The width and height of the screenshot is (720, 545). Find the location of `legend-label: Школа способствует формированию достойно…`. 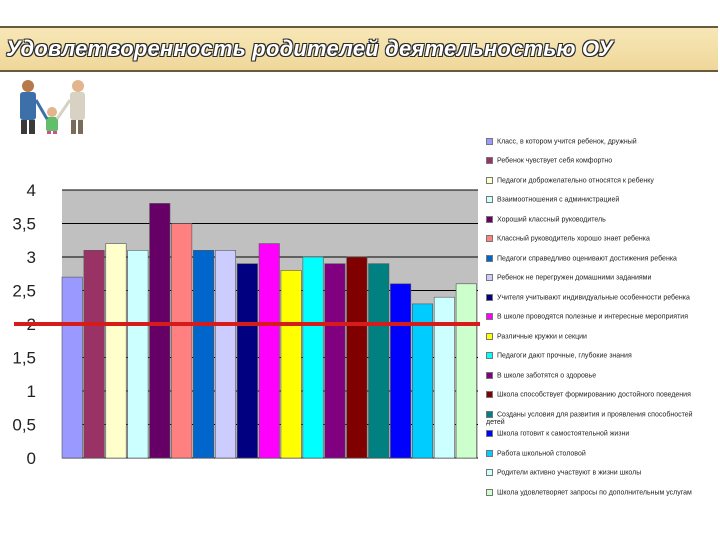

legend-label: Школа способствует формированию достойно… is located at coordinates (594, 395).